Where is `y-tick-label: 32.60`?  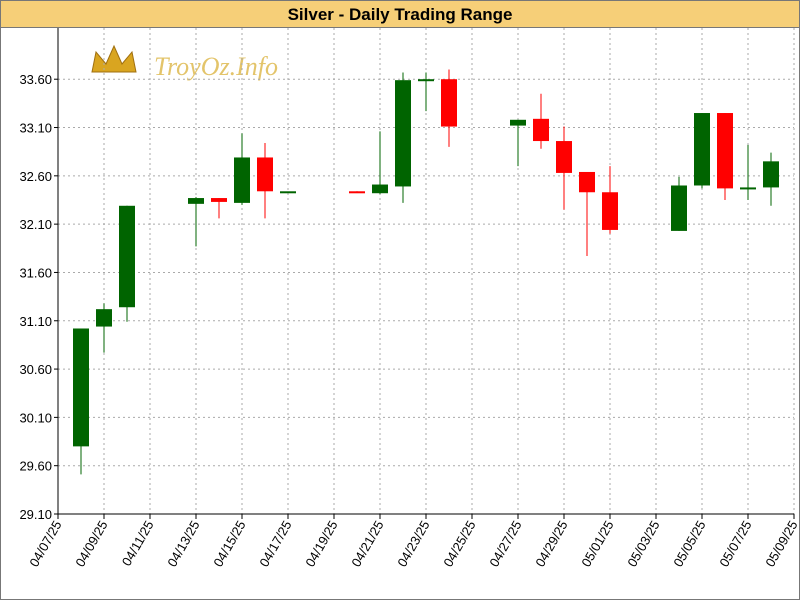 y-tick-label: 32.60 is located at coordinates (35, 176).